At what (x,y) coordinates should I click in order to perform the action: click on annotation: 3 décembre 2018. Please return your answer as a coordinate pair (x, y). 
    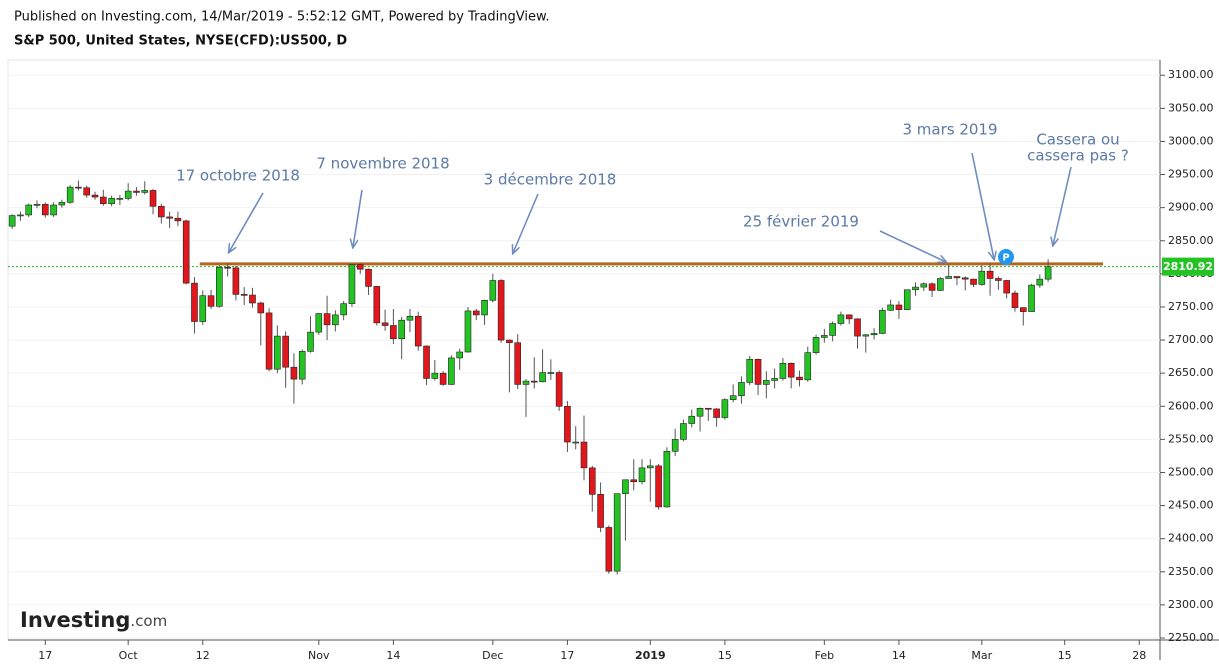
    Looking at the image, I should click on (550, 180).